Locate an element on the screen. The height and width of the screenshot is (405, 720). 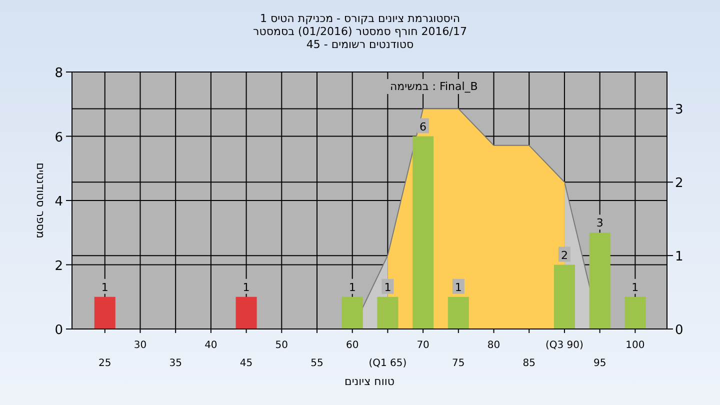
x-tick-label: 75 is located at coordinates (458, 363).